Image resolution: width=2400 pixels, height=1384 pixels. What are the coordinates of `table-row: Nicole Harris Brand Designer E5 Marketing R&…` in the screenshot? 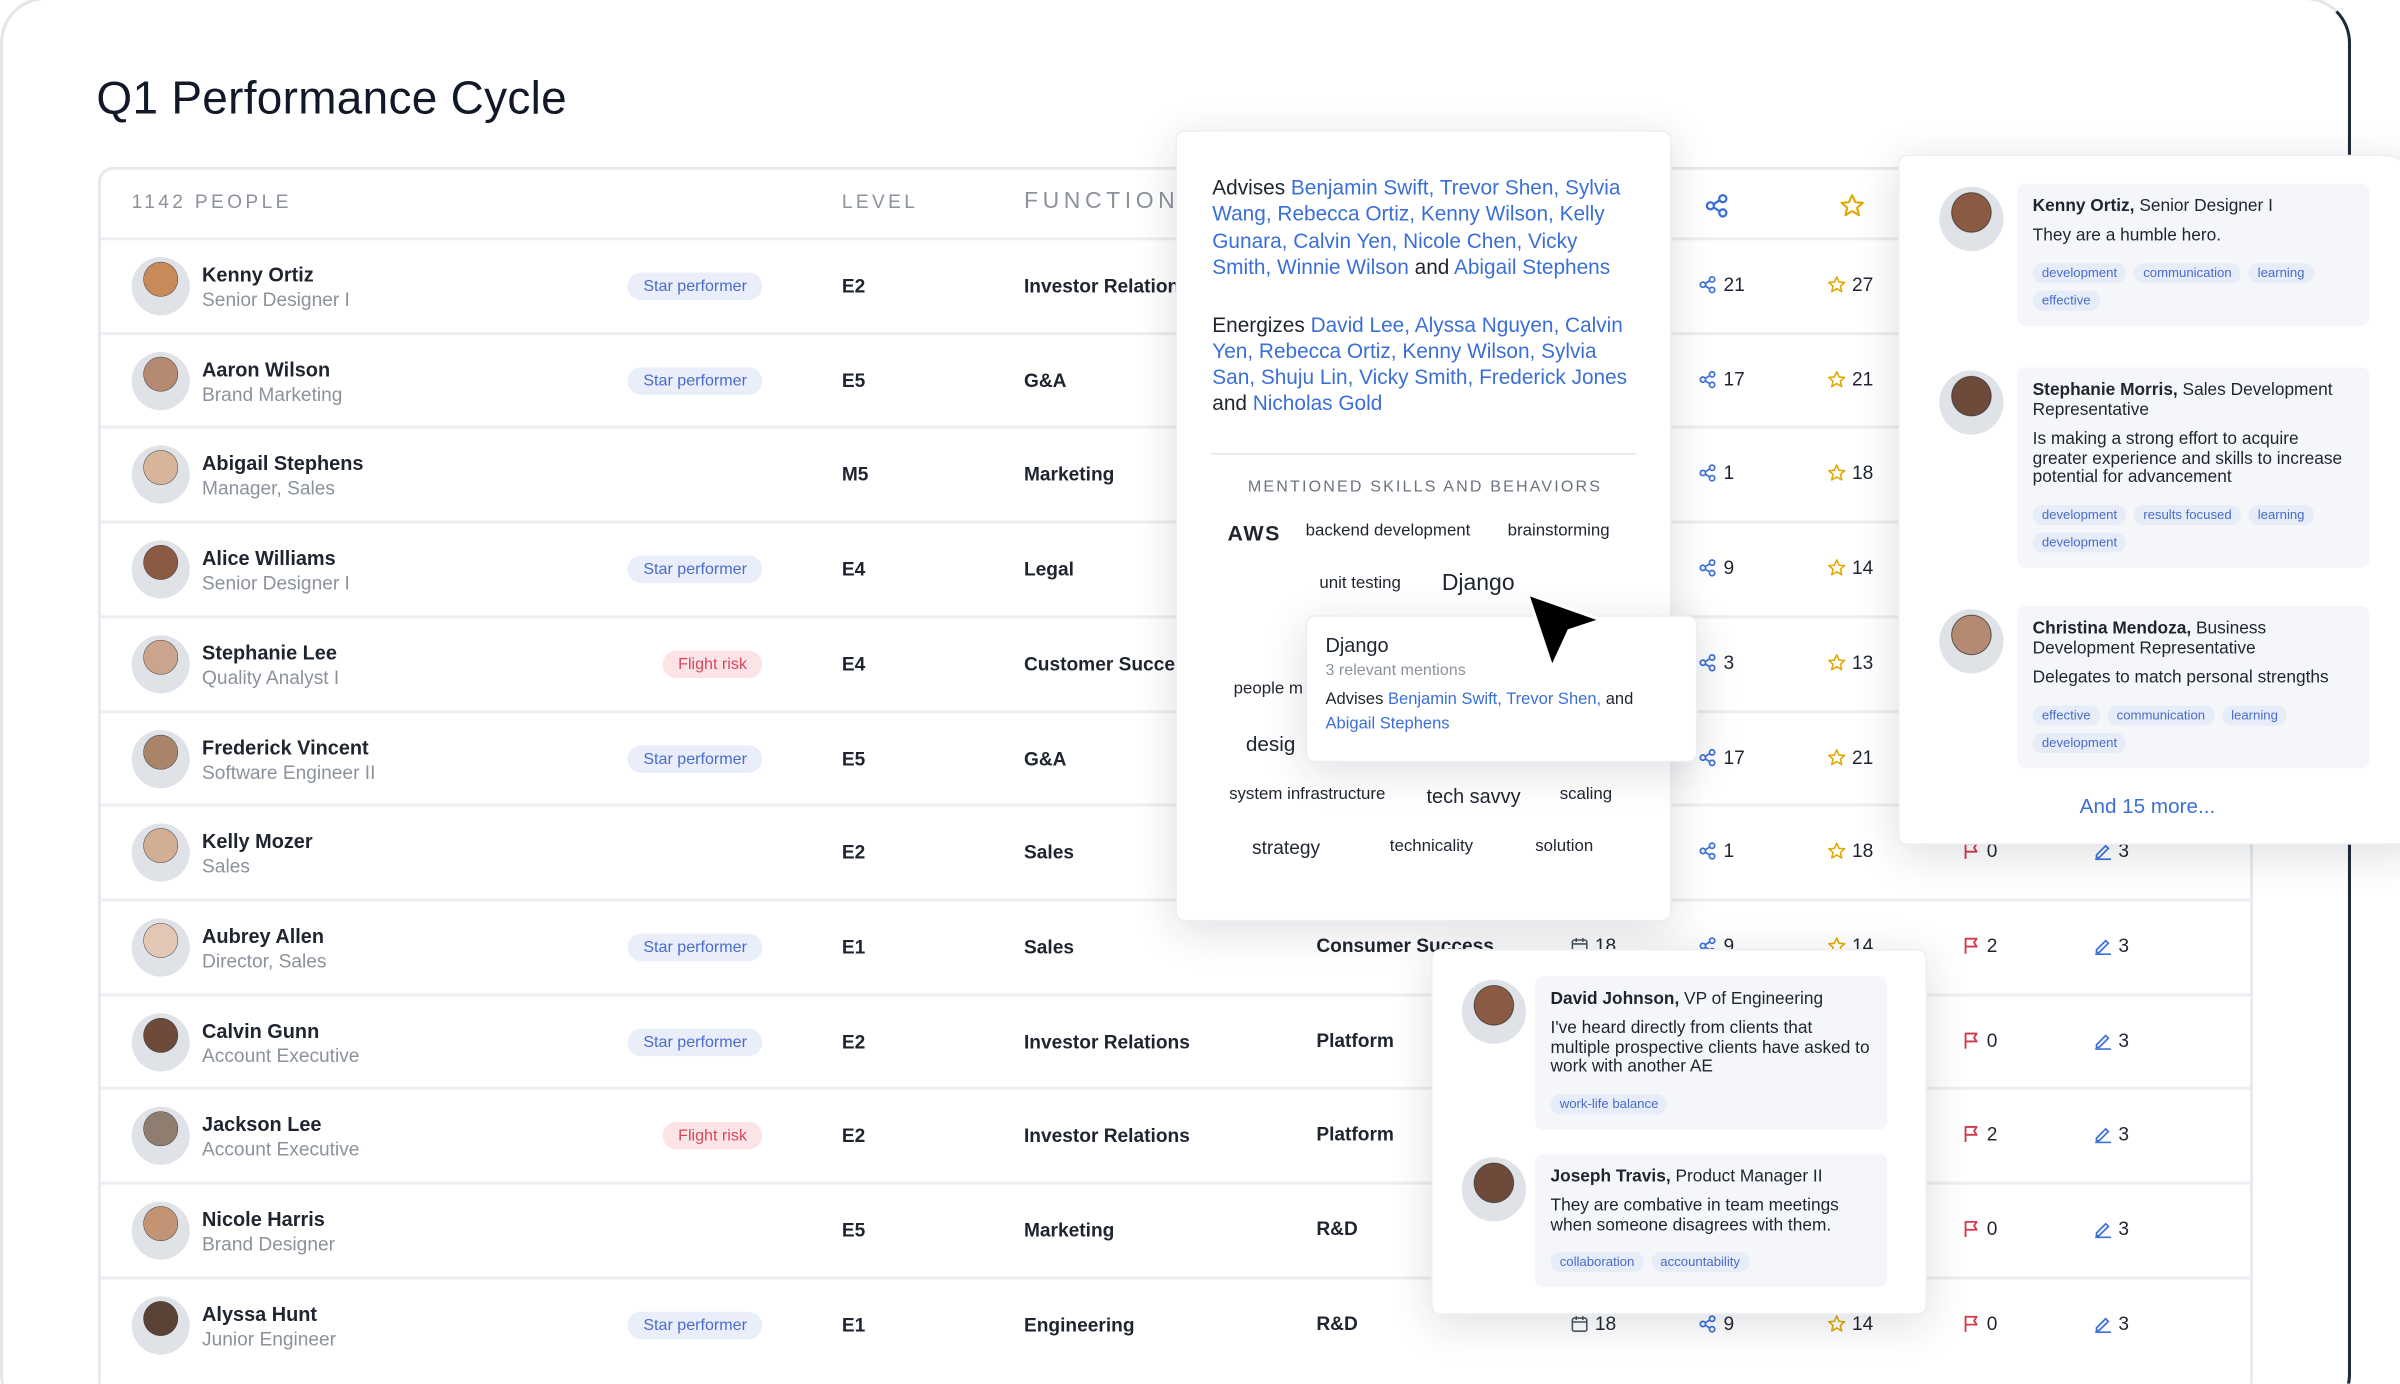 It's located at (1175, 1228).